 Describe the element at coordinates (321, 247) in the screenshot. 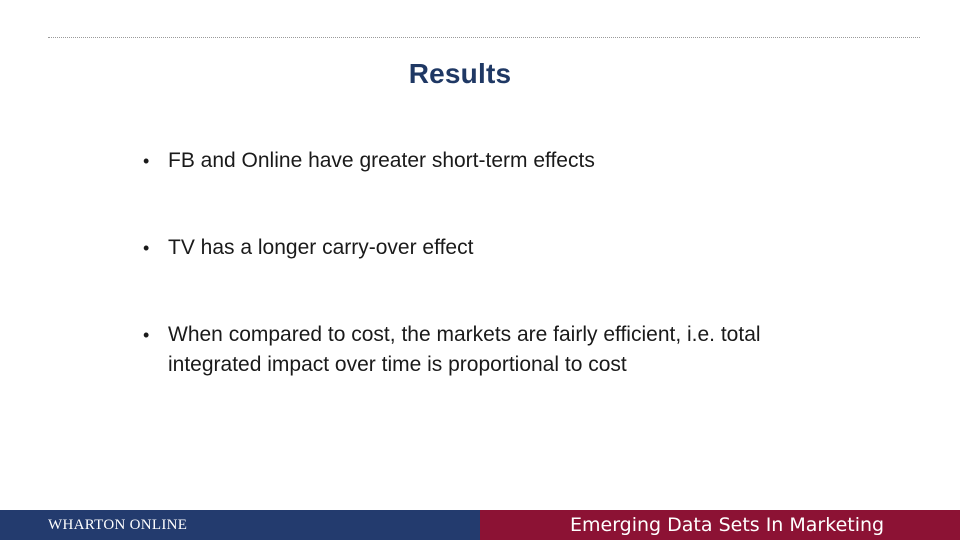

I see `bullet-text: TV has a longer carry-over effect` at that location.